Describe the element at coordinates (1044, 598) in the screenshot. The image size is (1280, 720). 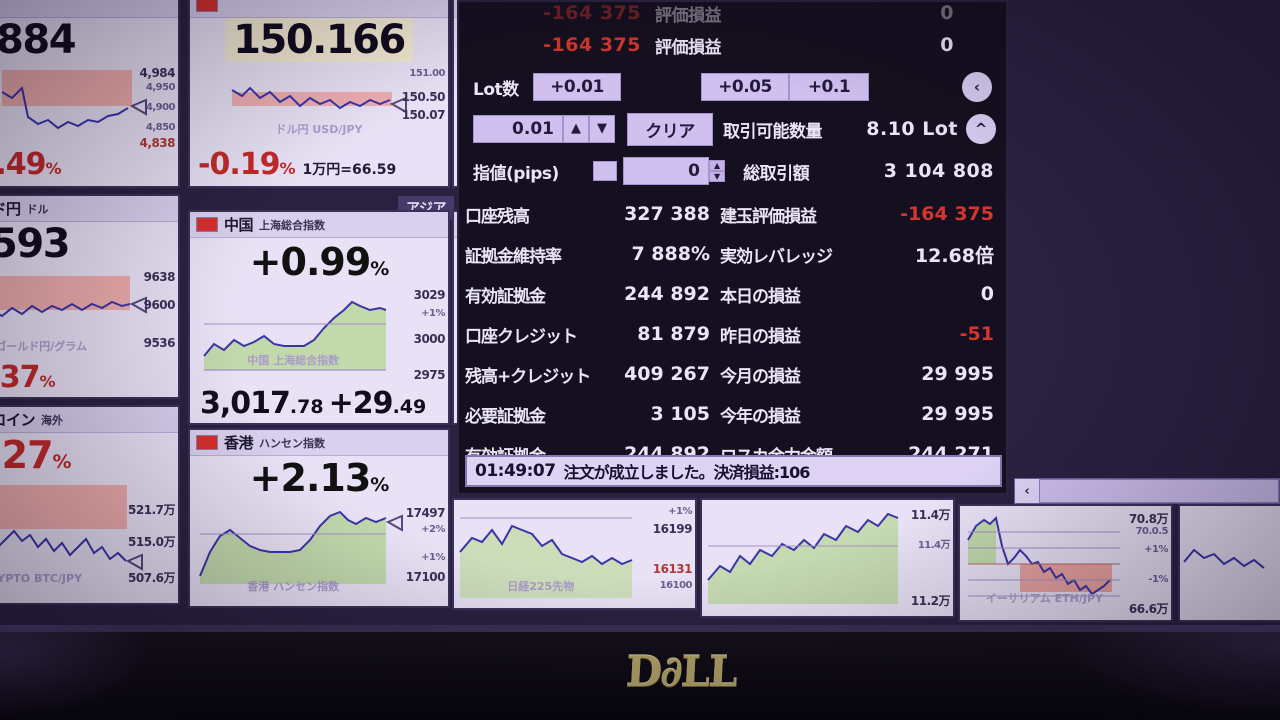
I see `chart-watermark: イーサリアム ETH/JPY` at that location.